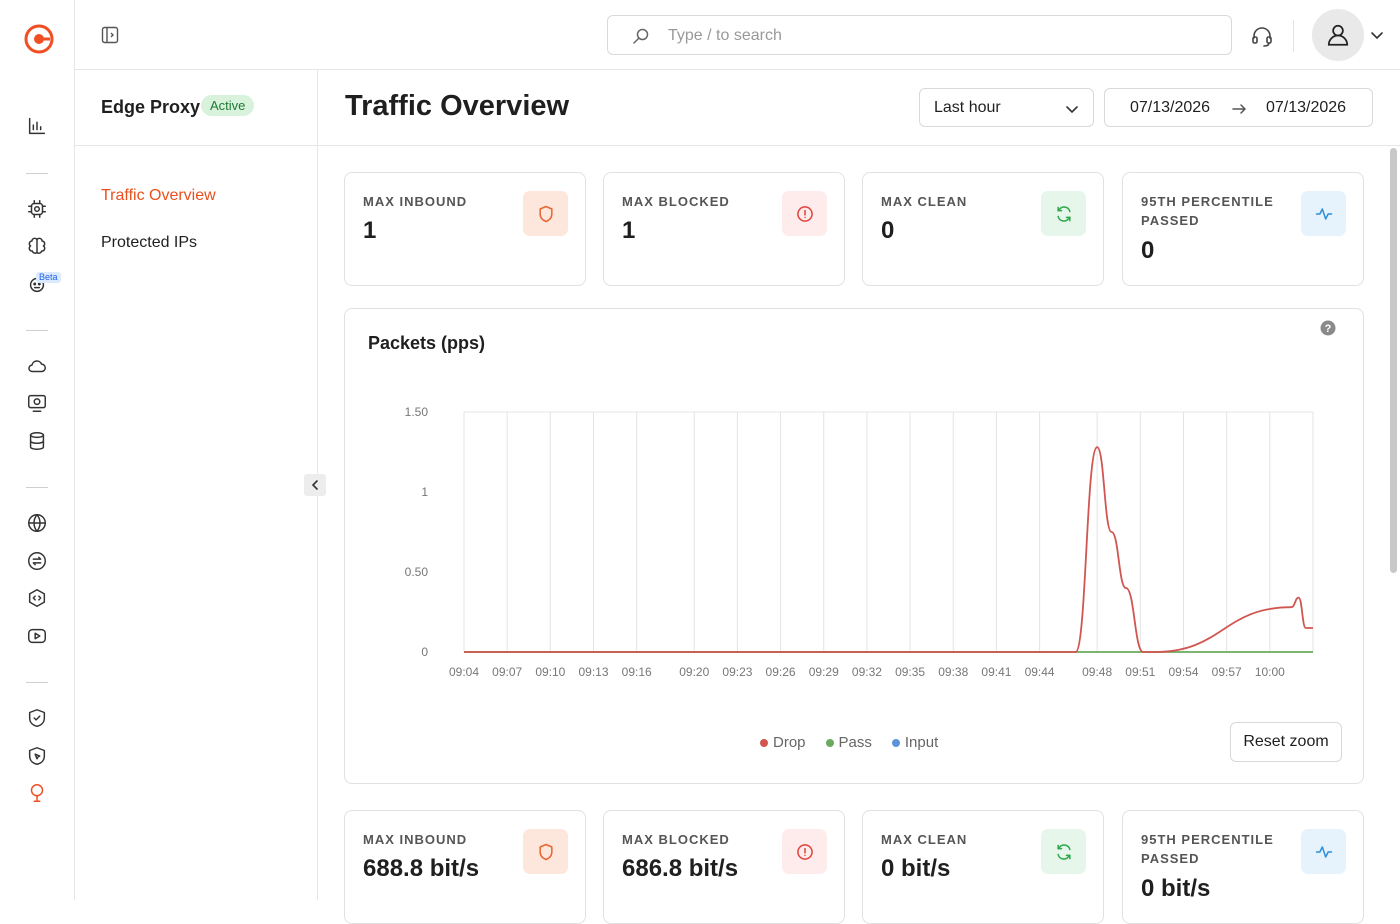 This screenshot has height=924, width=1400. What do you see at coordinates (1227, 672) in the screenshot?
I see `x-tick-label: 09:57` at bounding box center [1227, 672].